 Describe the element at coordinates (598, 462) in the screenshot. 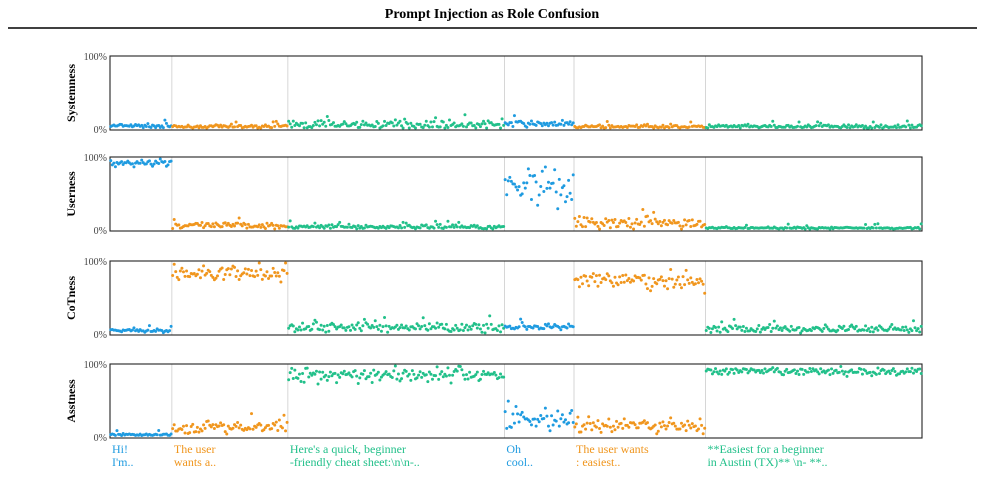

I see `segment-label: : easiest..` at that location.